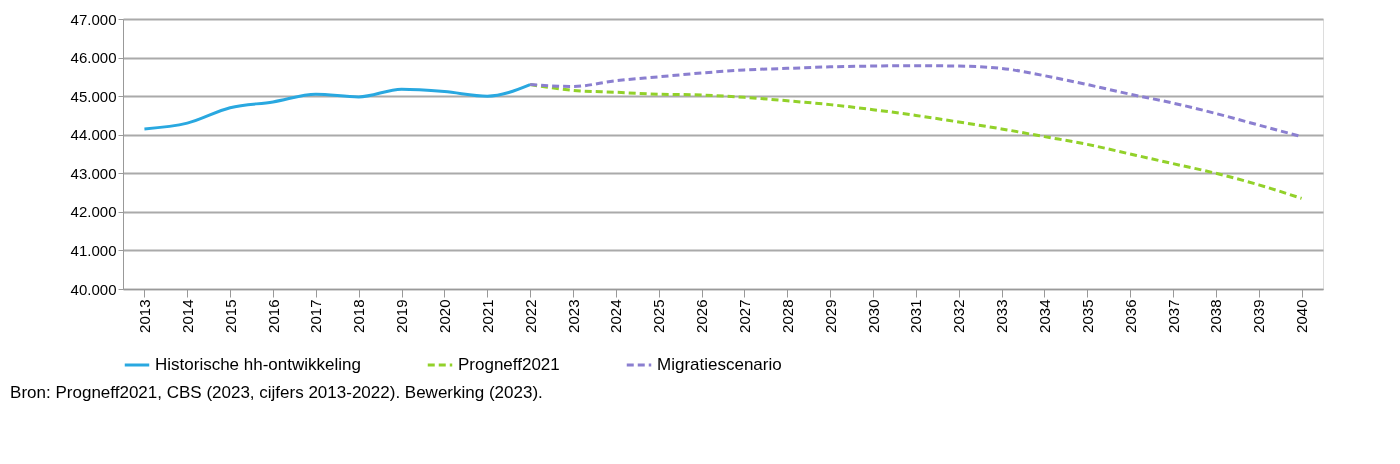  What do you see at coordinates (959, 316) in the screenshot?
I see `x-tick-label: 2032` at bounding box center [959, 316].